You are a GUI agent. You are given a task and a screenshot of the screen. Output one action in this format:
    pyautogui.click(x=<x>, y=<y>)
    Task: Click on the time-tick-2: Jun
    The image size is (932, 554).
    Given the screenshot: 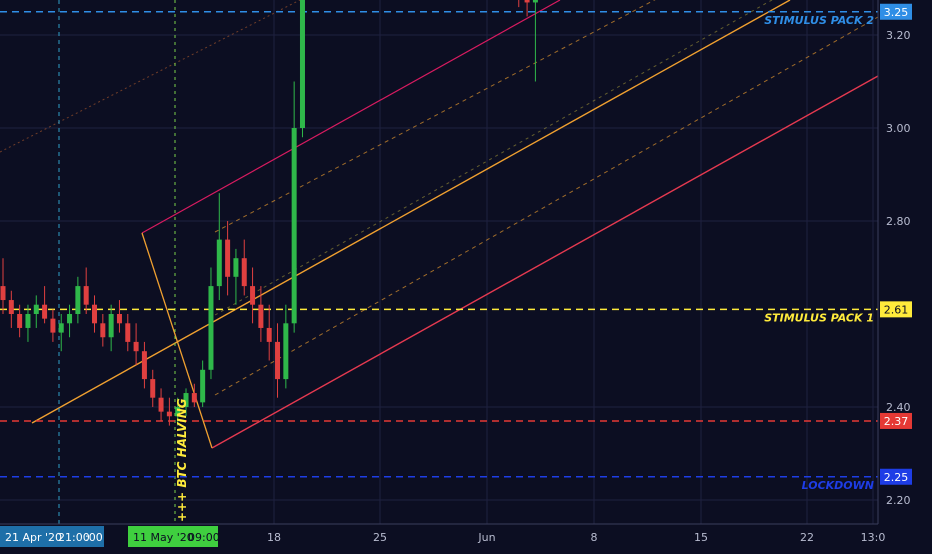 What is the action you would take?
    pyautogui.click(x=486, y=537)
    